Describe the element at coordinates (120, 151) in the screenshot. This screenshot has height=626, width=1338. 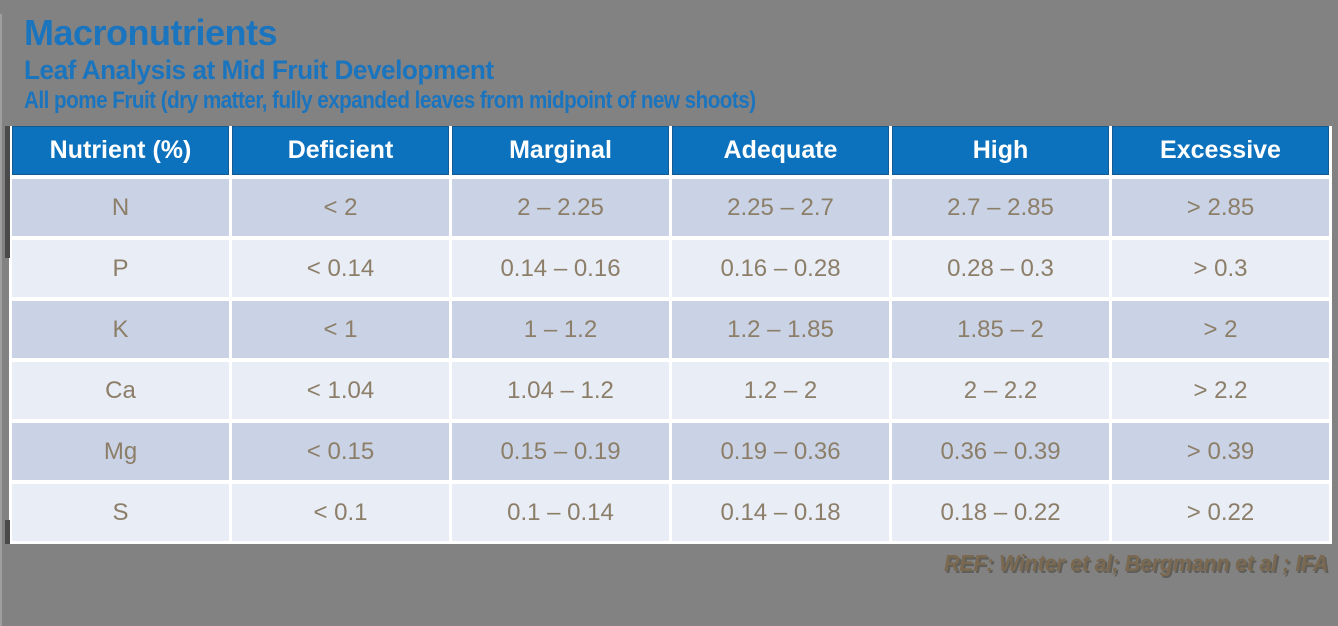
I see `column-header: Nutrient (%)` at that location.